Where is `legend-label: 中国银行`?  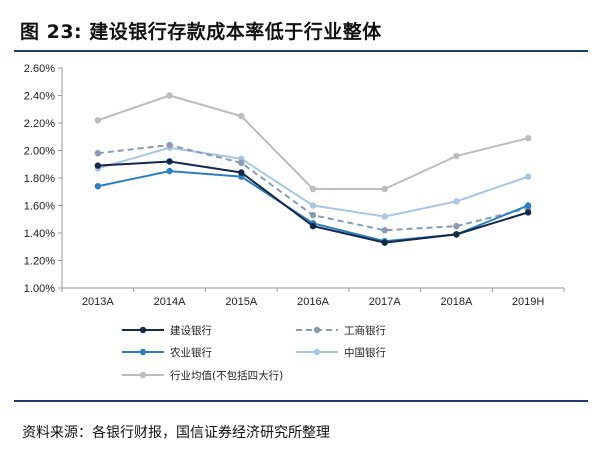 legend-label: 中国银行 is located at coordinates (365, 352).